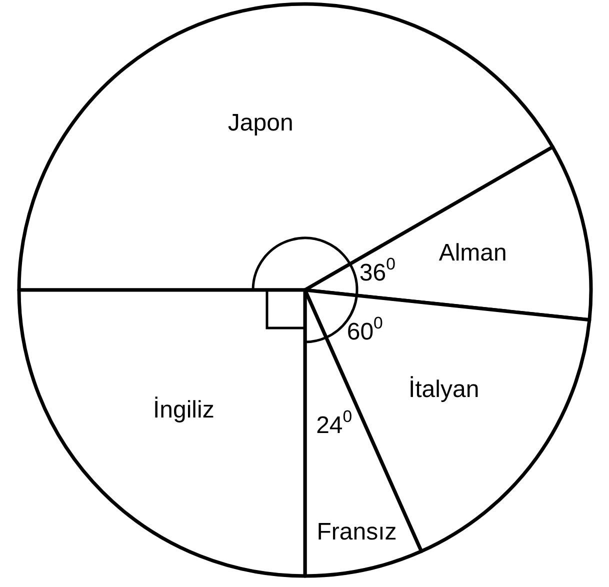 The height and width of the screenshot is (587, 609). Describe the element at coordinates (183, 410) in the screenshot. I see `slice-label: İngiliz` at that location.